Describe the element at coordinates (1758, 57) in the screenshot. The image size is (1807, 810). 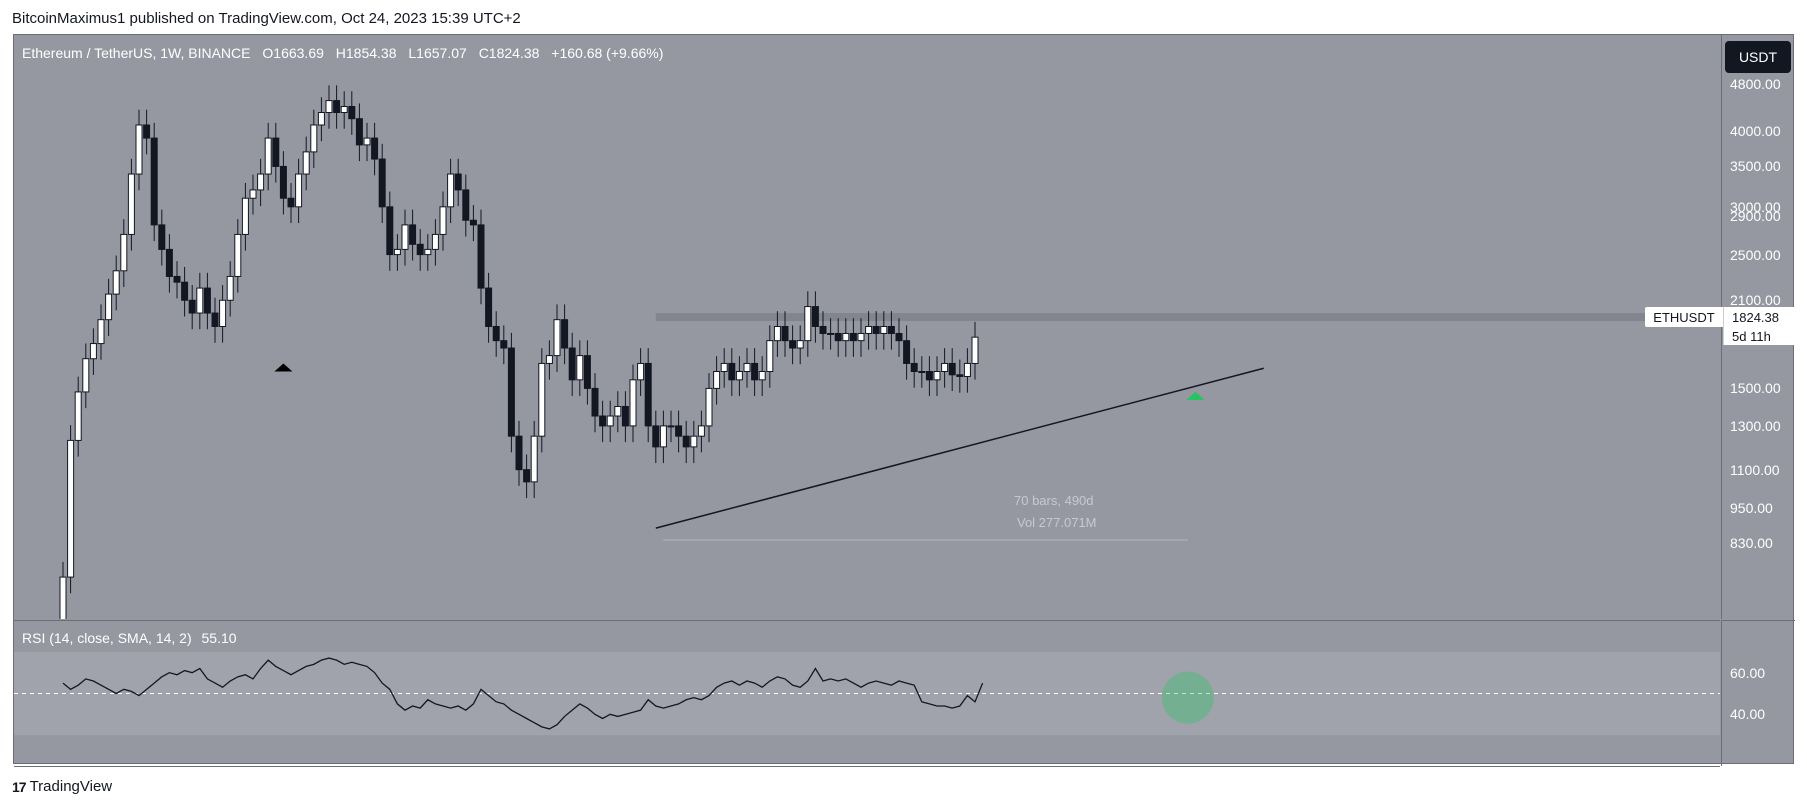
I see `currency-badge: USDT` at that location.